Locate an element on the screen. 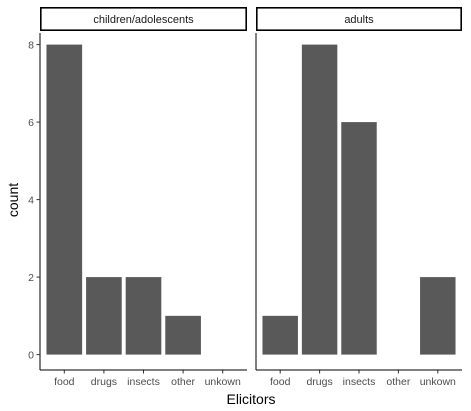 This screenshot has height=411, width=471. y-tick-label: 2 is located at coordinates (31, 278).